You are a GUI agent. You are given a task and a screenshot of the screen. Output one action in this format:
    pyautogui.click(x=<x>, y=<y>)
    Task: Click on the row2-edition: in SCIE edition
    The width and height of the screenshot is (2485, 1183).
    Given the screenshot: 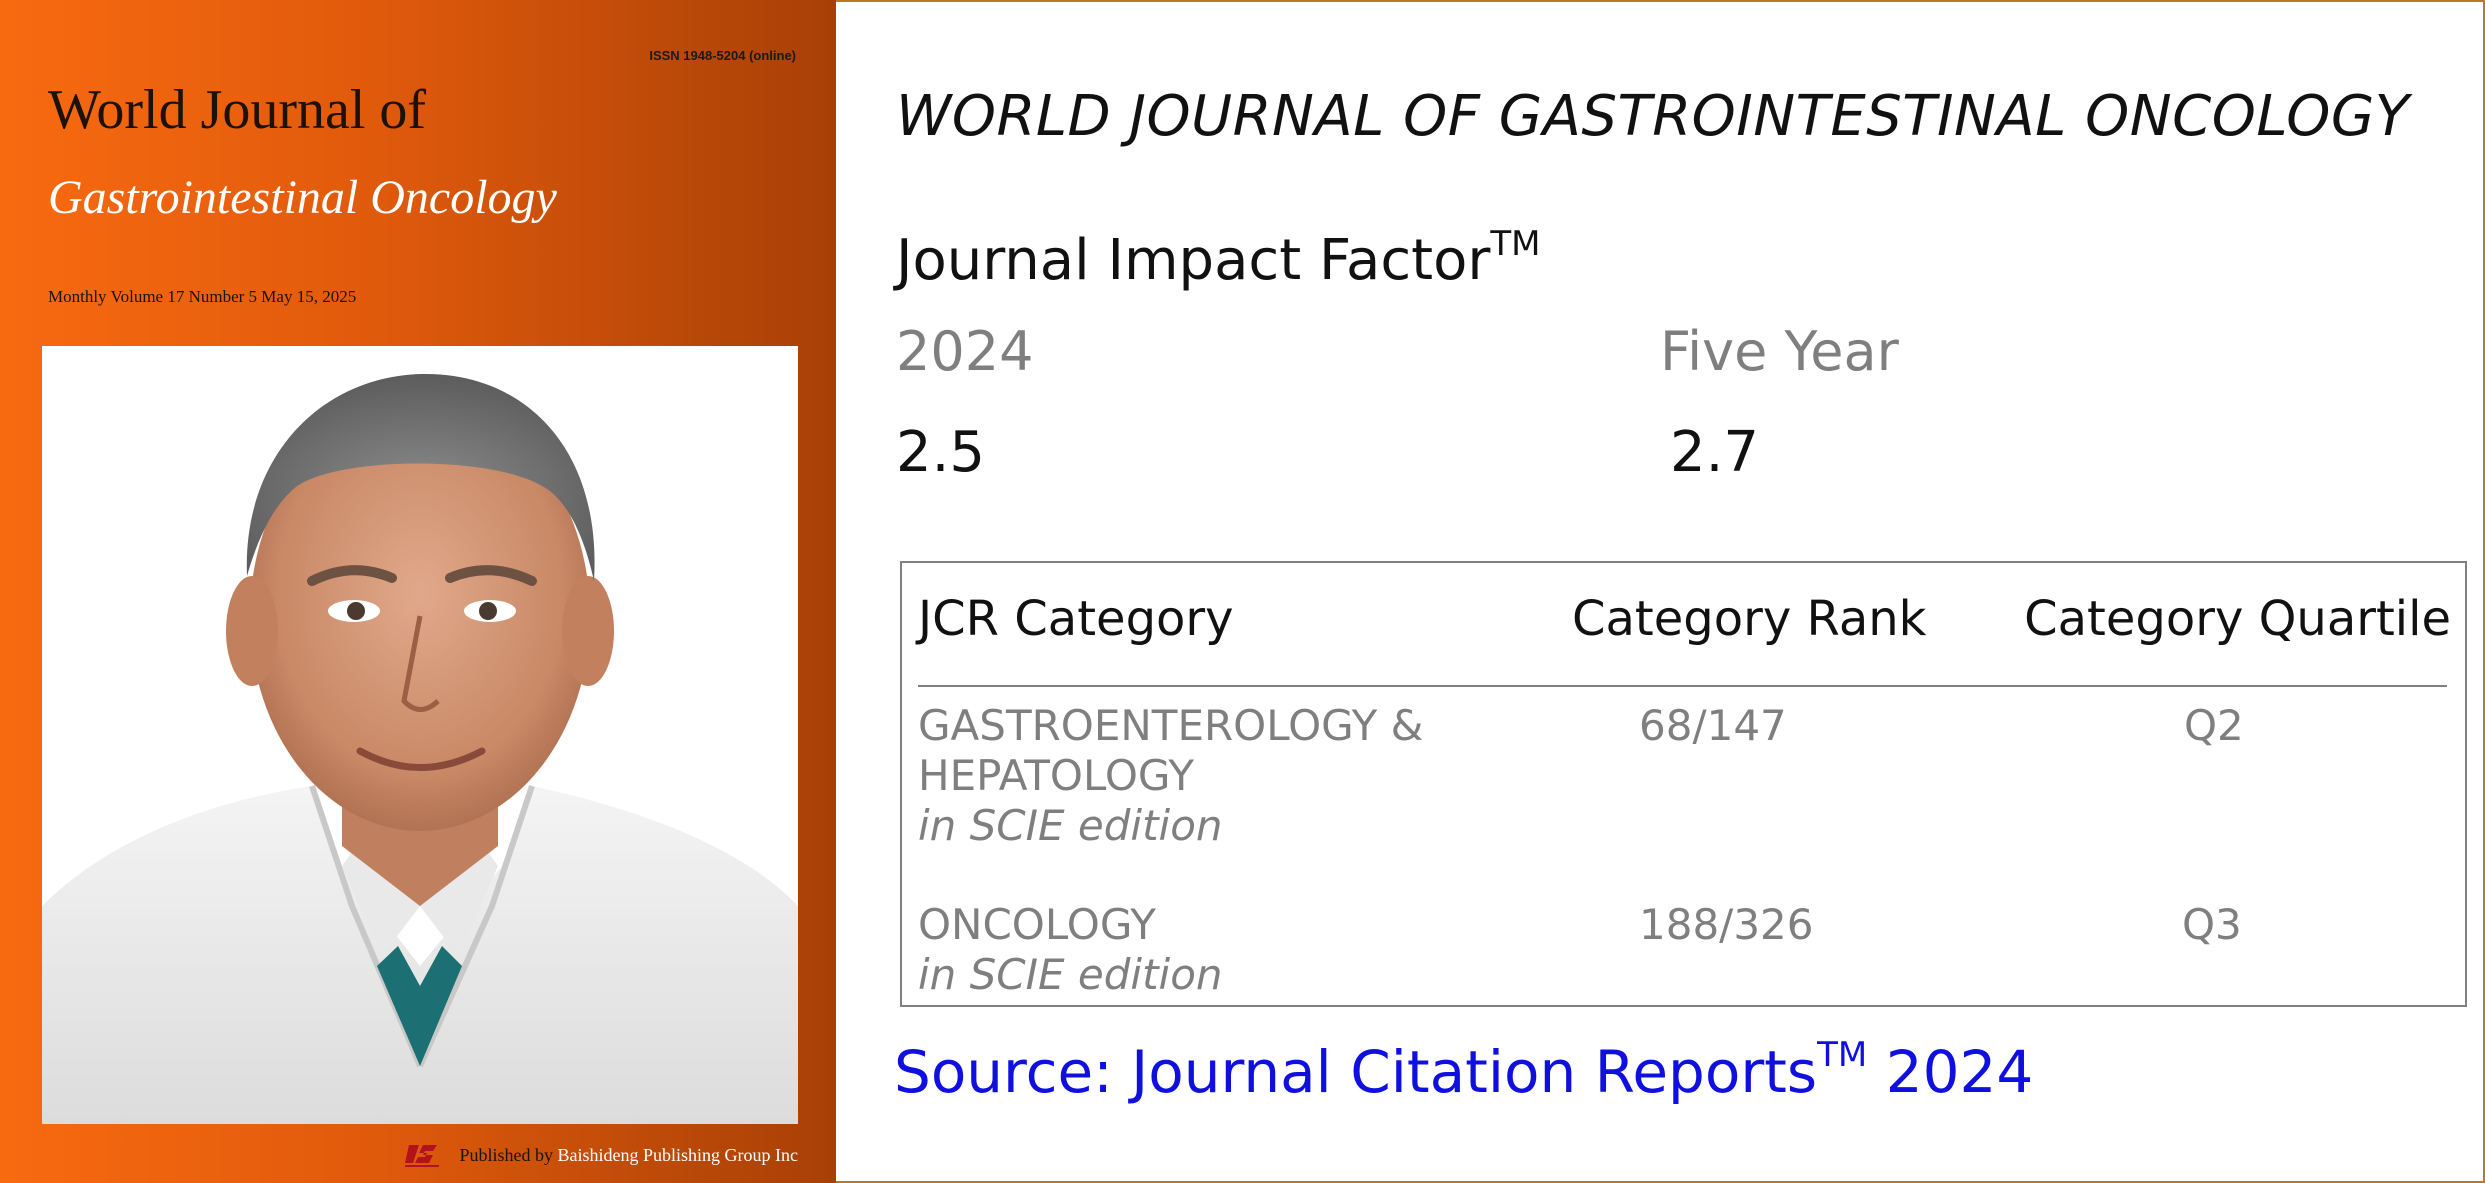 What is the action you would take?
    pyautogui.click(x=1070, y=974)
    